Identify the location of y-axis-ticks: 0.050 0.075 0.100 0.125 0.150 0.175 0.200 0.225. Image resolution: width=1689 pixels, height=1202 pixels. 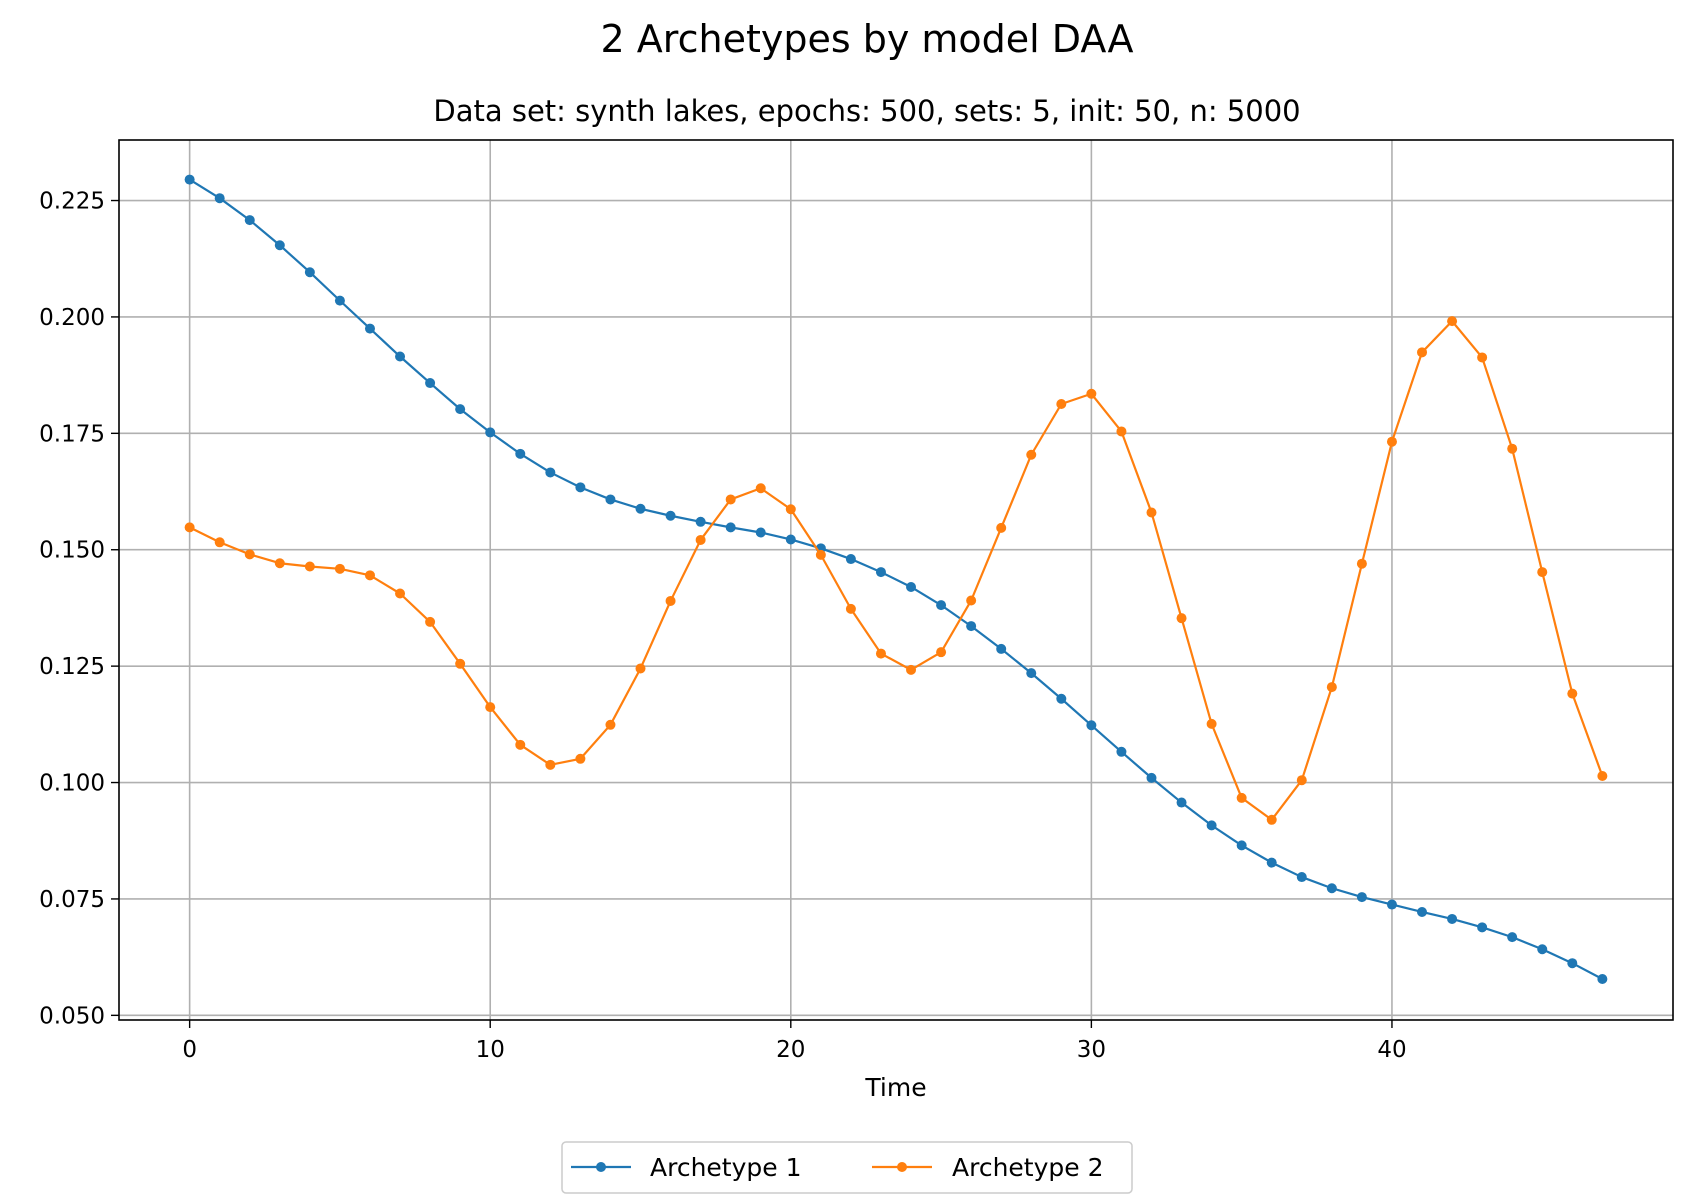
(79, 609).